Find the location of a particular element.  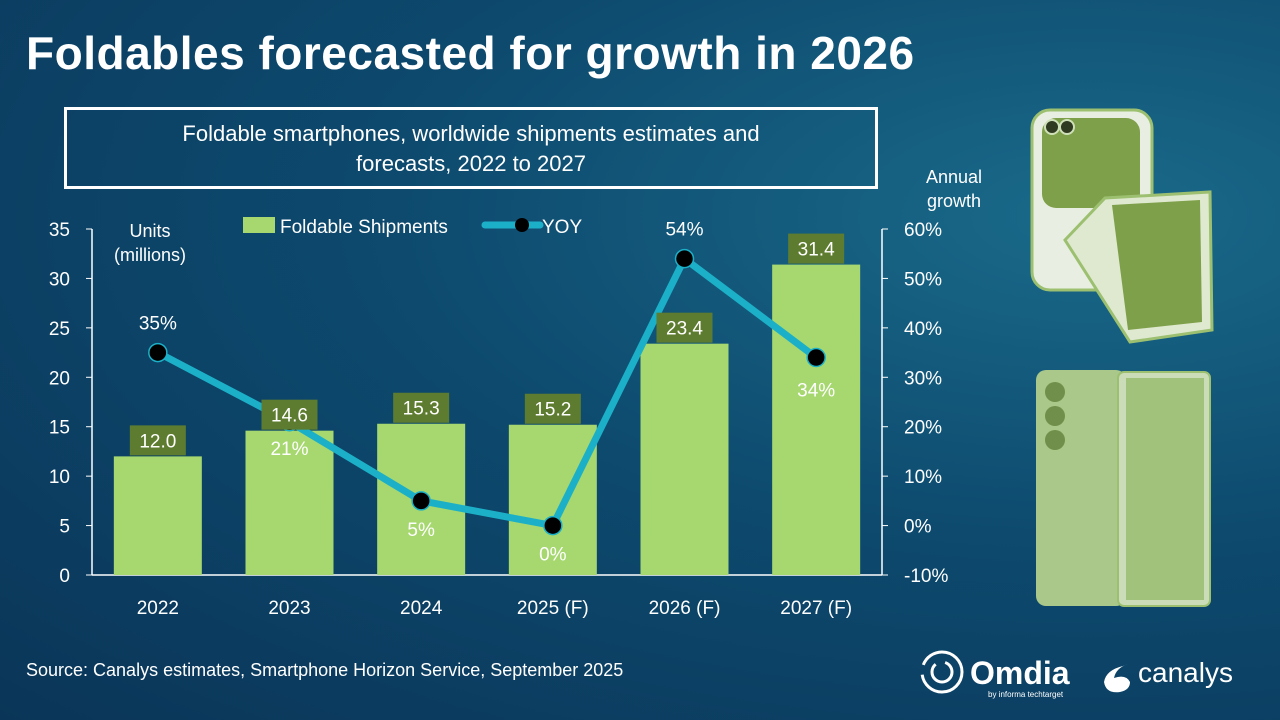

canalys-wordmark: canalys is located at coordinates (1185, 672).